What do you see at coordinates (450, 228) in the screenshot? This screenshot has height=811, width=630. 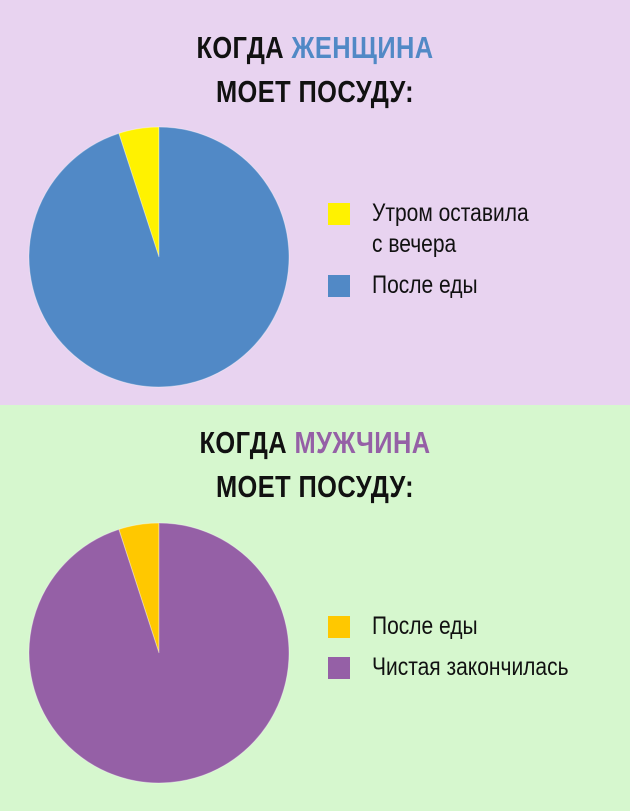 I see `woman-legend-label-morning: Утром оставила с вечера` at bounding box center [450, 228].